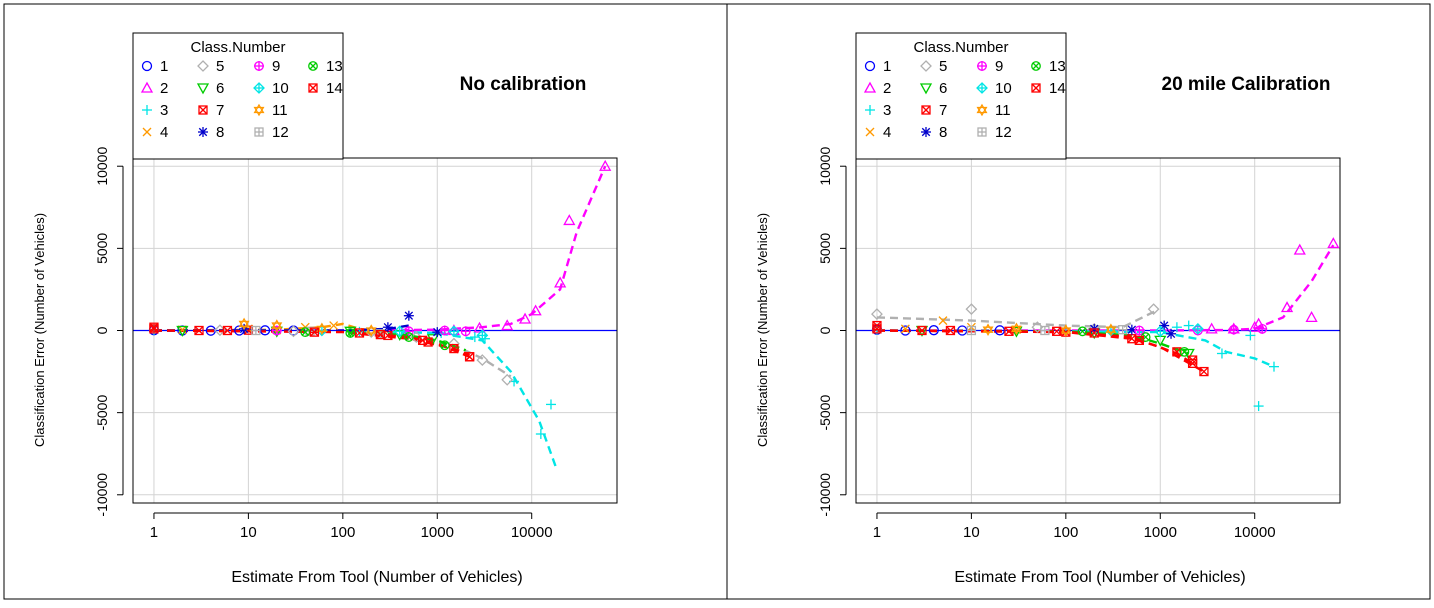 This screenshot has height=608, width=1434. I want to click on y-tick-label: -5000, so click(102, 413).